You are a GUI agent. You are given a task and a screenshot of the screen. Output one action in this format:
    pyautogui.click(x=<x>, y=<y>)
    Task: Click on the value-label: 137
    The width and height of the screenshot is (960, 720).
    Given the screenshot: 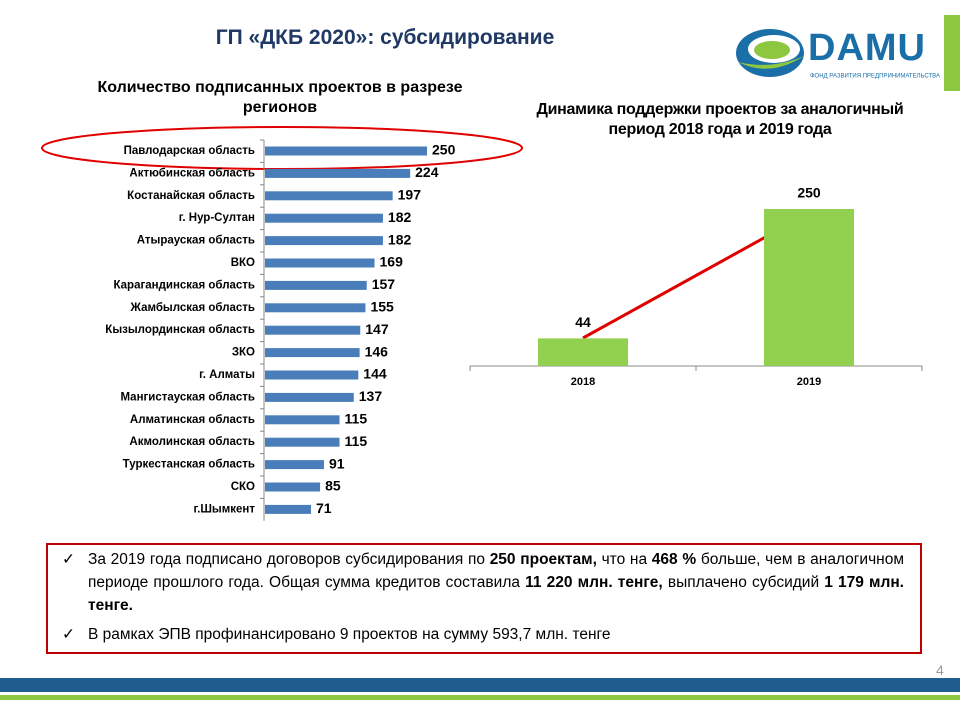 What is the action you would take?
    pyautogui.click(x=371, y=396)
    